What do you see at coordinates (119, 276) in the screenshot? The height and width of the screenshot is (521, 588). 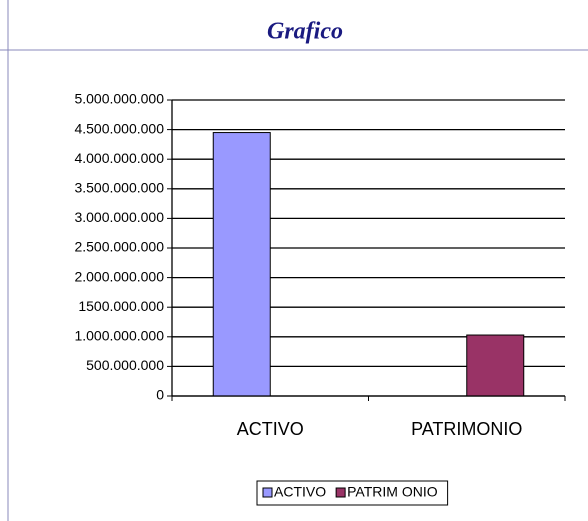 I see `y-tick-label: 2.000.000.000` at bounding box center [119, 276].